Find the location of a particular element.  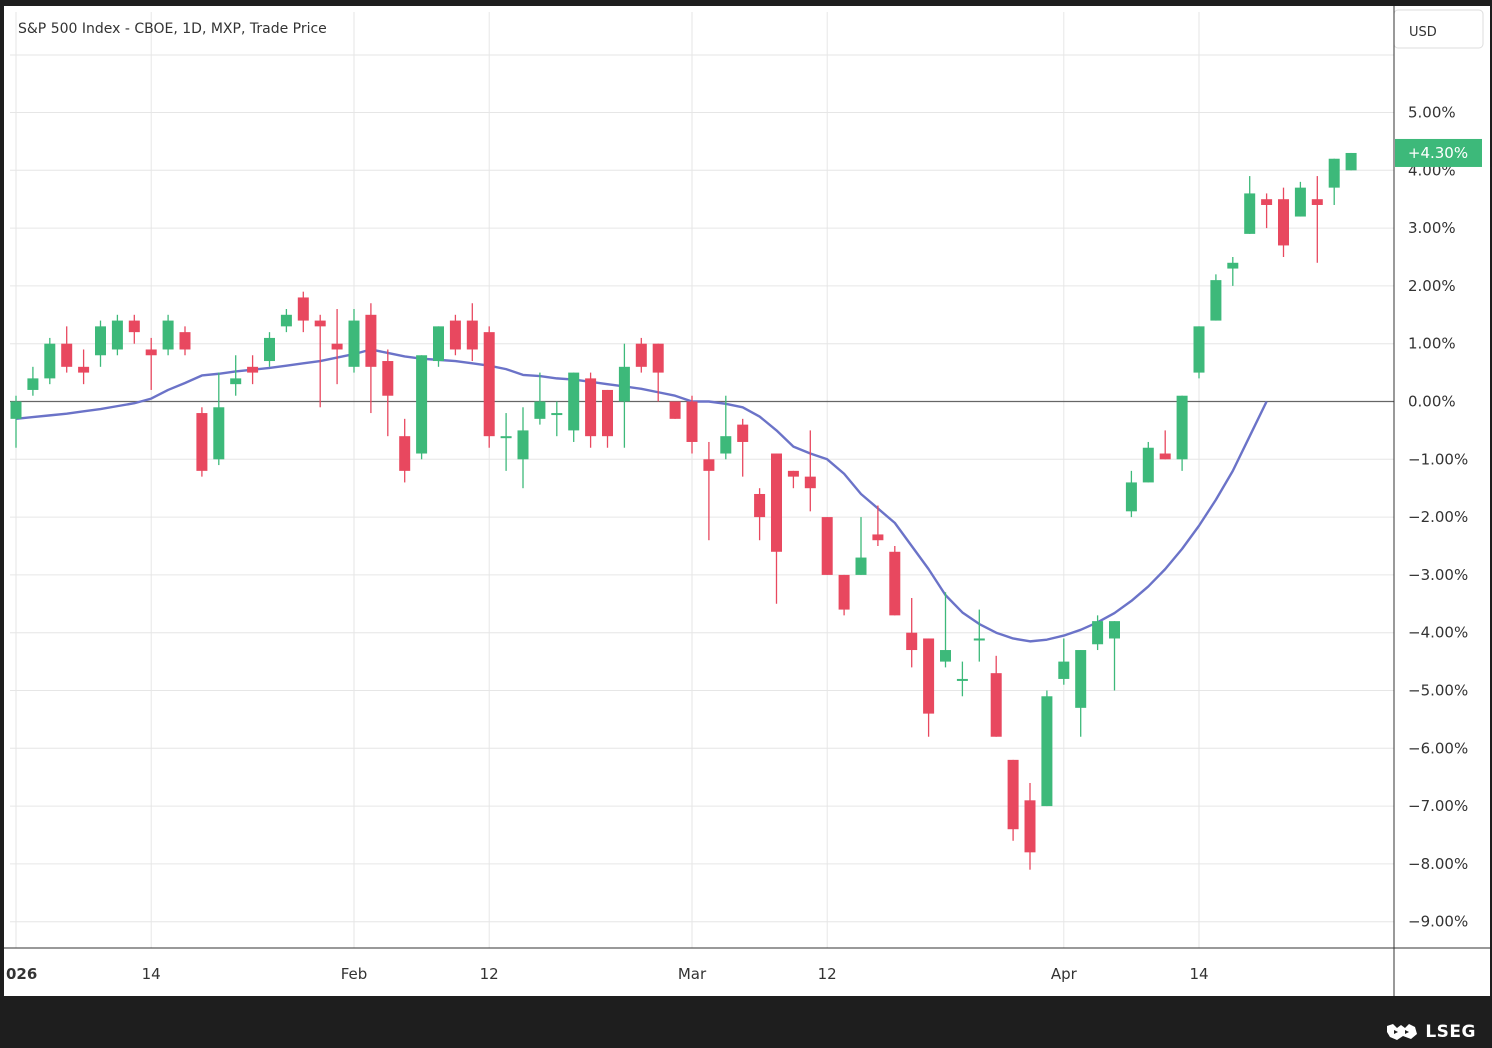

x-tick-label: 026 is located at coordinates (21, 974).